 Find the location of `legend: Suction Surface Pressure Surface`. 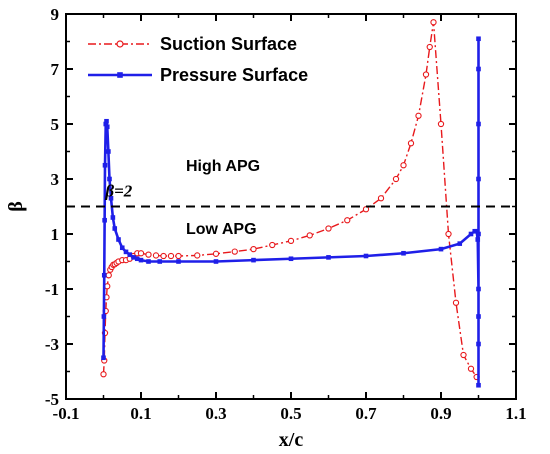

legend: Suction Surface Pressure Surface is located at coordinates (198, 59).